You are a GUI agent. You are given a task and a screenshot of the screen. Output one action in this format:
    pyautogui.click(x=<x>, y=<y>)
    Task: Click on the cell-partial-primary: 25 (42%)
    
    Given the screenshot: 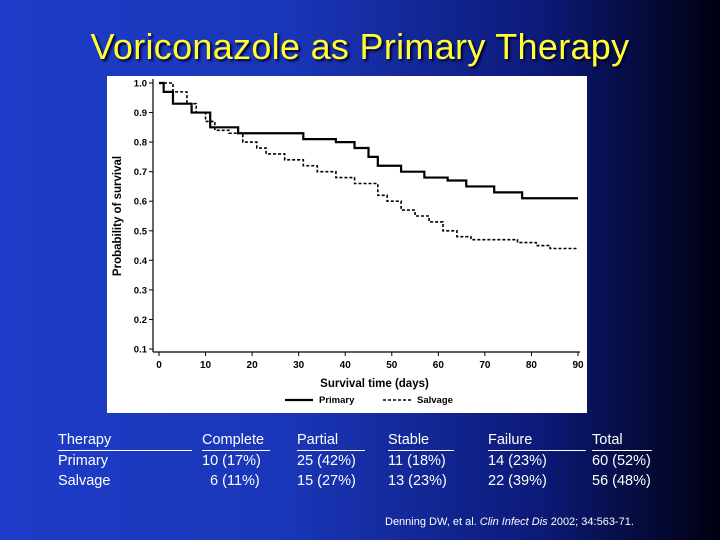 What is the action you would take?
    pyautogui.click(x=326, y=461)
    